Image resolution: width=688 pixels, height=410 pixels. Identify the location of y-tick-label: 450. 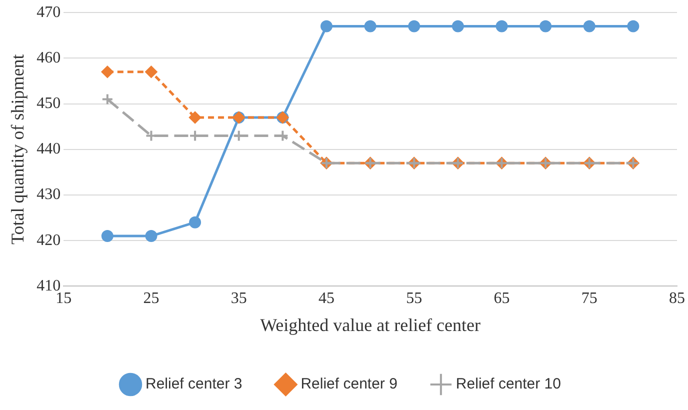
(48, 103).